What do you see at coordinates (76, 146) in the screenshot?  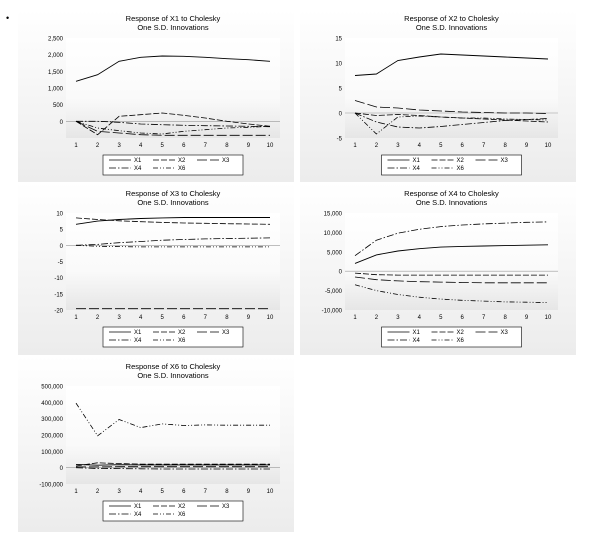 I see `x-tick-label: 1` at bounding box center [76, 146].